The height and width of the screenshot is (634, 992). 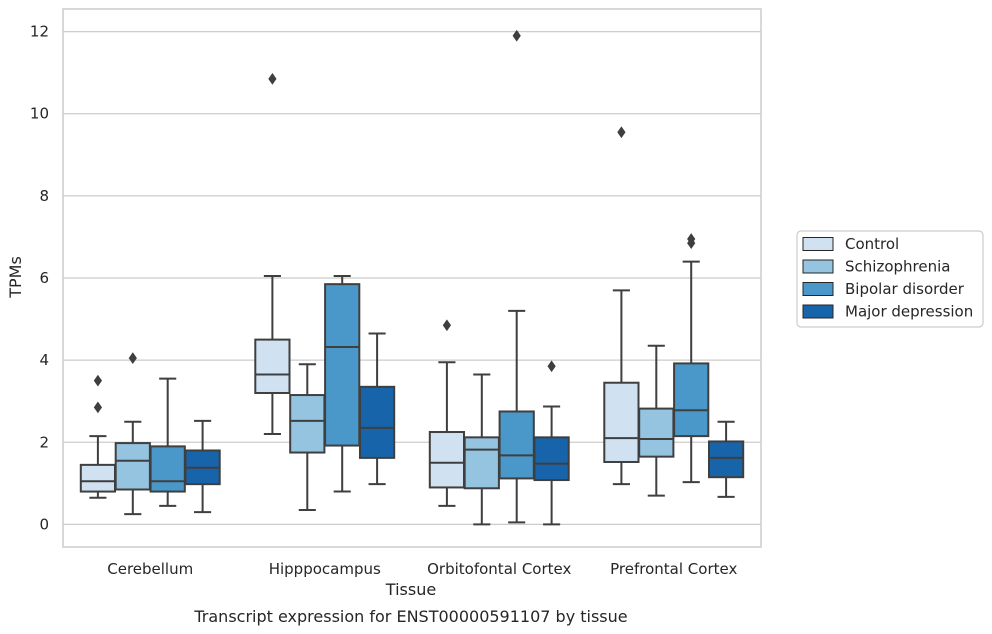 What do you see at coordinates (44, 360) in the screenshot?
I see `y-tick-label: 4` at bounding box center [44, 360].